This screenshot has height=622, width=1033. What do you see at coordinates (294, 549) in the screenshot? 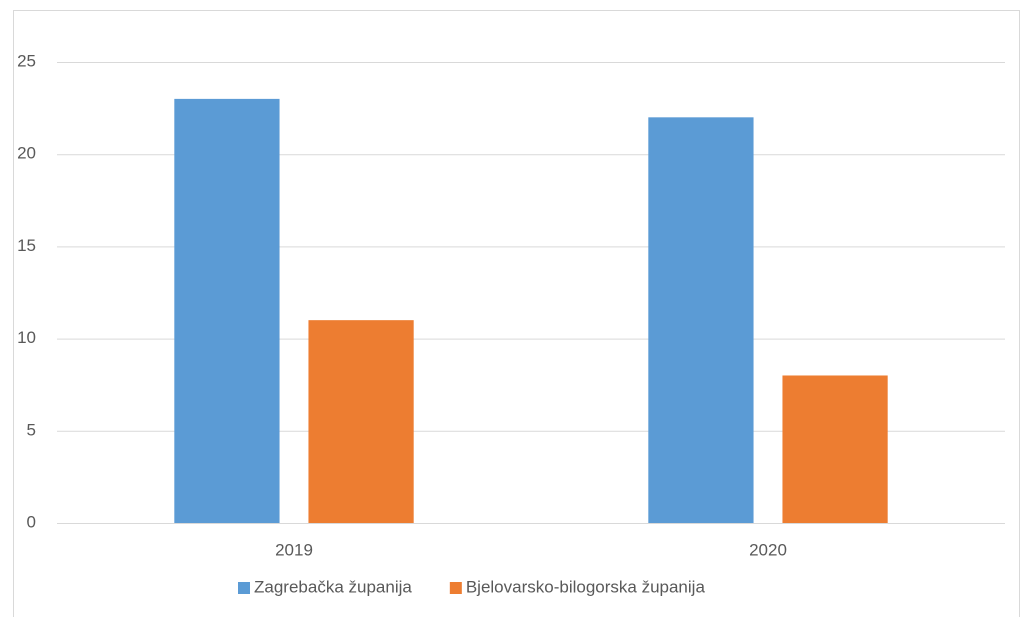
I see `x-tick-label: 2019` at bounding box center [294, 549].